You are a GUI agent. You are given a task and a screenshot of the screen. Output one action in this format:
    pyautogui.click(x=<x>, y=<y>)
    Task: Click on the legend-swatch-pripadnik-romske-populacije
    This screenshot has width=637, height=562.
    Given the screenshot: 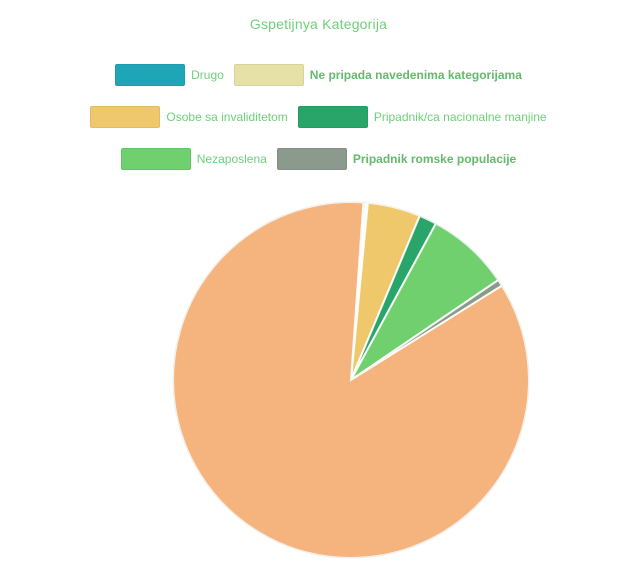 What is the action you would take?
    pyautogui.click(x=311, y=159)
    